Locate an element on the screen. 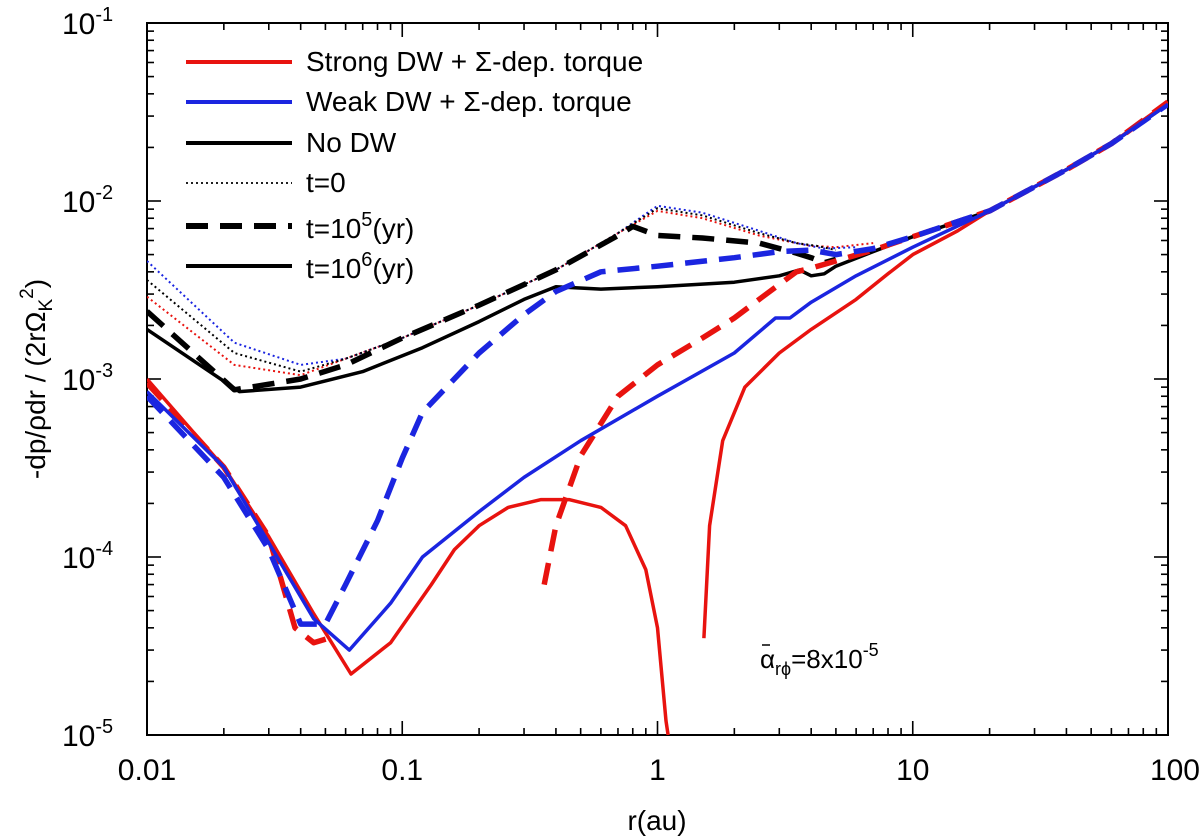  x-axis-title: r(au) is located at coordinates (656, 820).